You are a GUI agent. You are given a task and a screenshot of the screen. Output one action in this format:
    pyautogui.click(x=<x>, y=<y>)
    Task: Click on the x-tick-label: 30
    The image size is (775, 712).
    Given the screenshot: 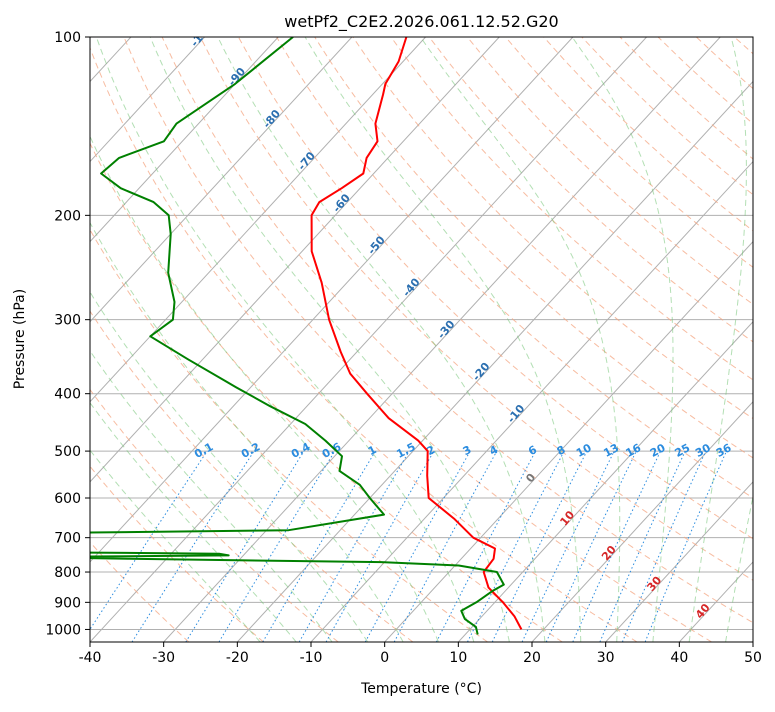 What is the action you would take?
    pyautogui.click(x=606, y=658)
    